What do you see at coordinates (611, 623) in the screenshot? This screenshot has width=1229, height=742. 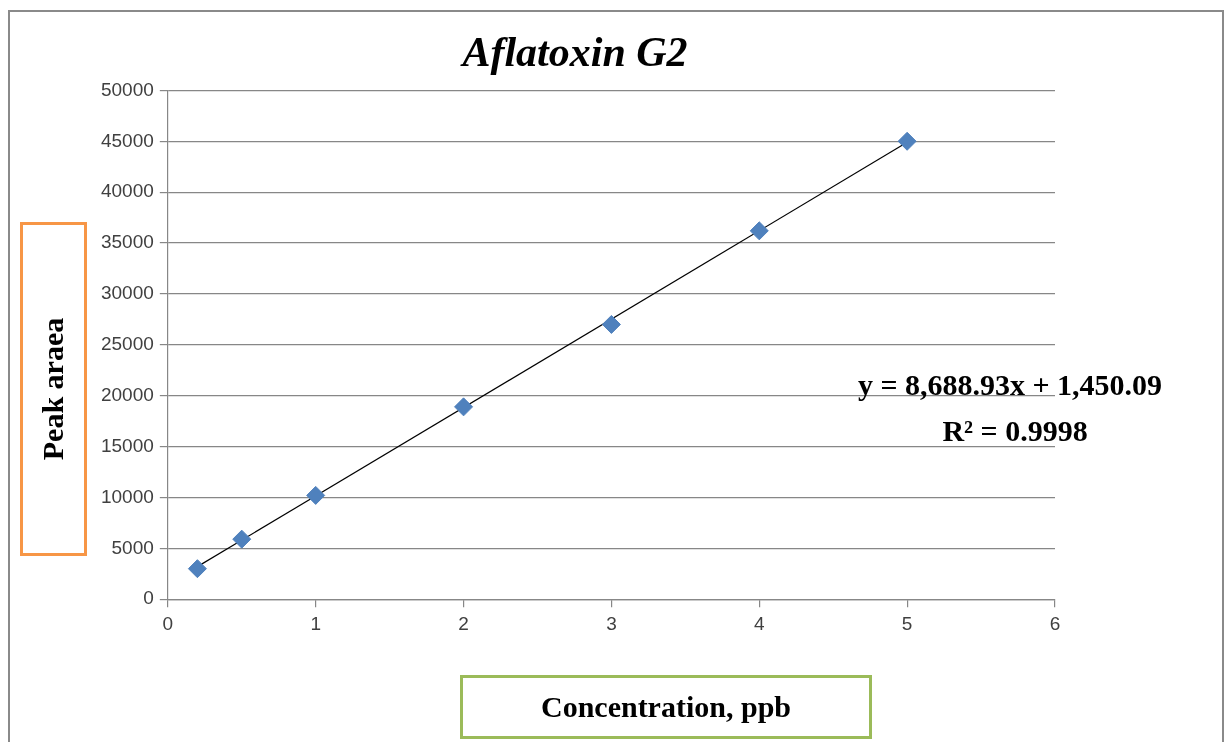 I see `x-tick-label: 3` at bounding box center [611, 623].